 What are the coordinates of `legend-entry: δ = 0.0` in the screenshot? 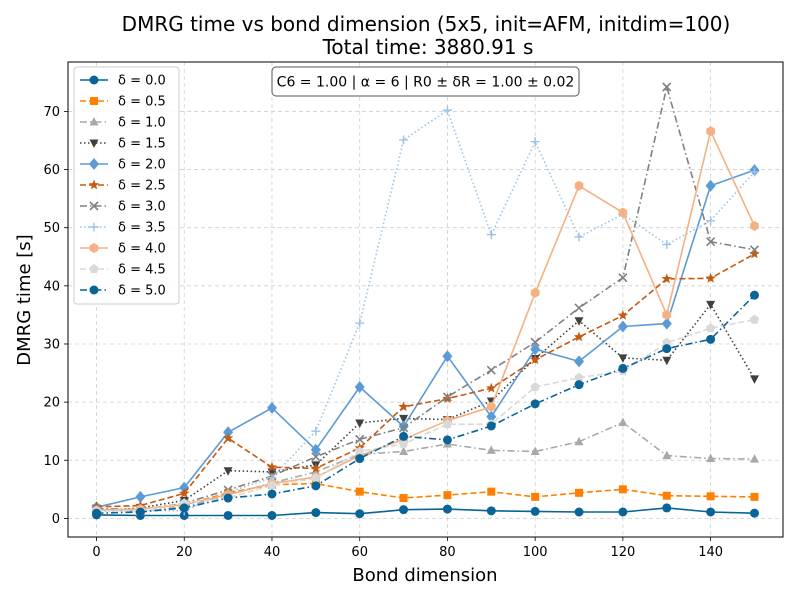 It's located at (123, 81).